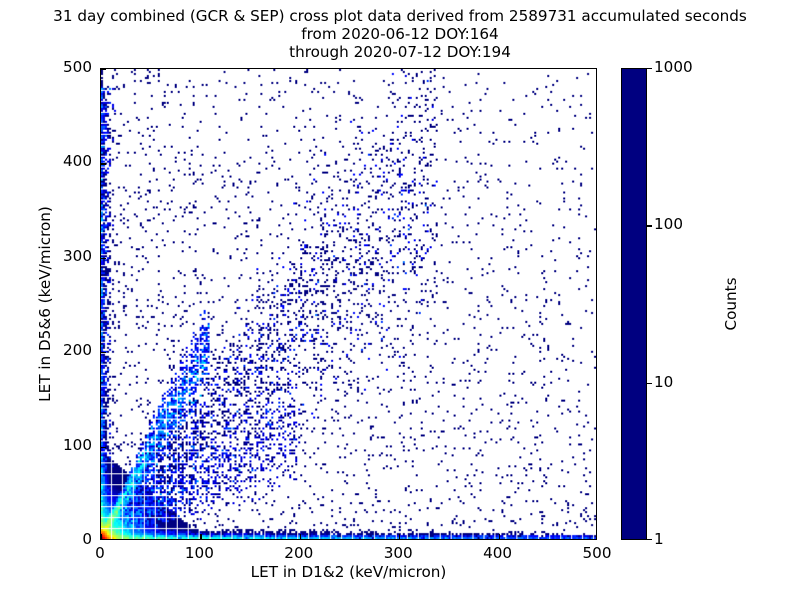 This screenshot has width=800, height=600. Describe the element at coordinates (597, 553) in the screenshot. I see `x-tick-label: 500` at that location.